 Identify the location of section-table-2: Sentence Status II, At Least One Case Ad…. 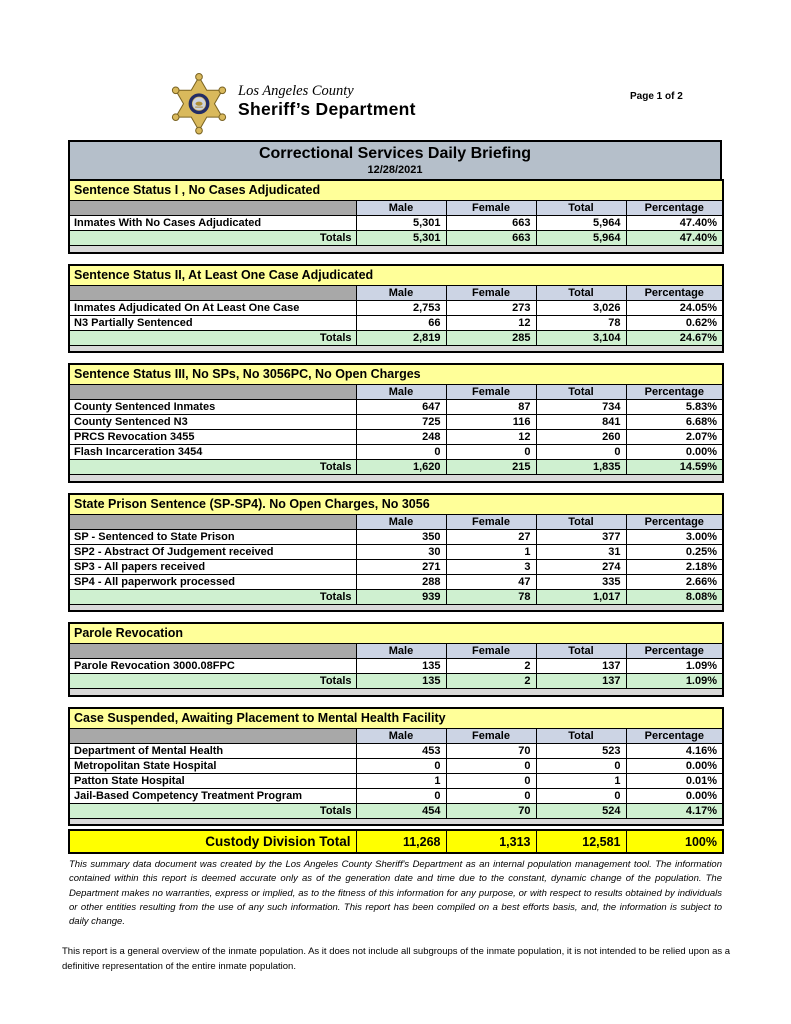
(396, 308).